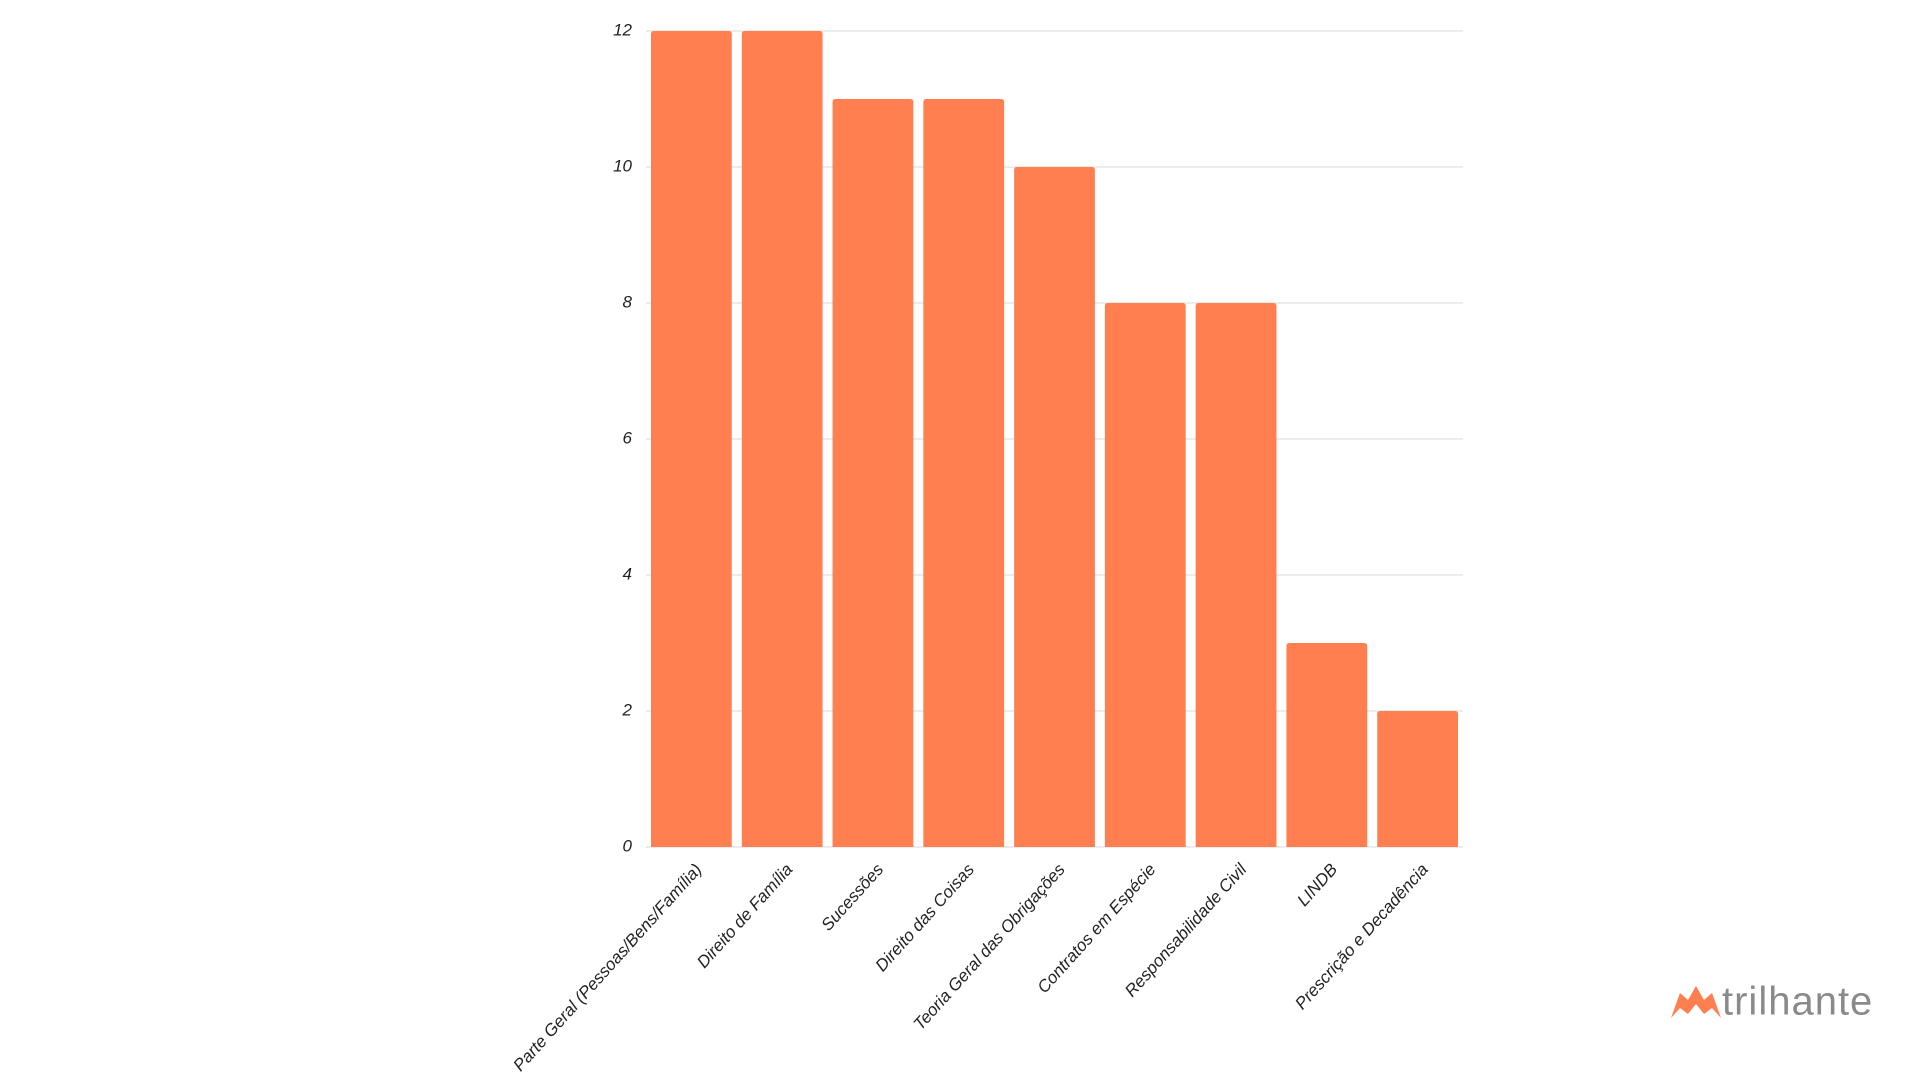 The width and height of the screenshot is (1920, 1080). Describe the element at coordinates (627, 709) in the screenshot. I see `y-tick-label: 2` at that location.